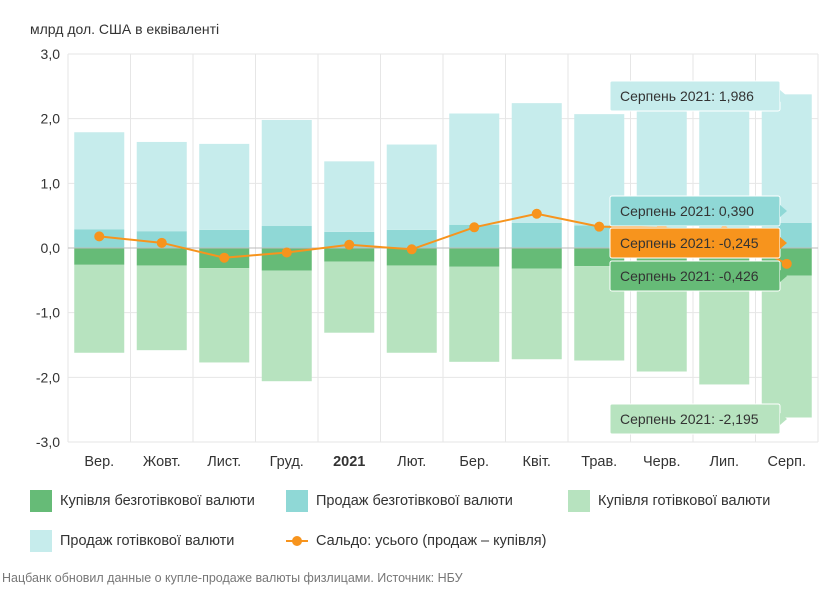  What do you see at coordinates (687, 96) in the screenshot?
I see `tooltip-text: Серпень 2021: 1,986` at bounding box center [687, 96].